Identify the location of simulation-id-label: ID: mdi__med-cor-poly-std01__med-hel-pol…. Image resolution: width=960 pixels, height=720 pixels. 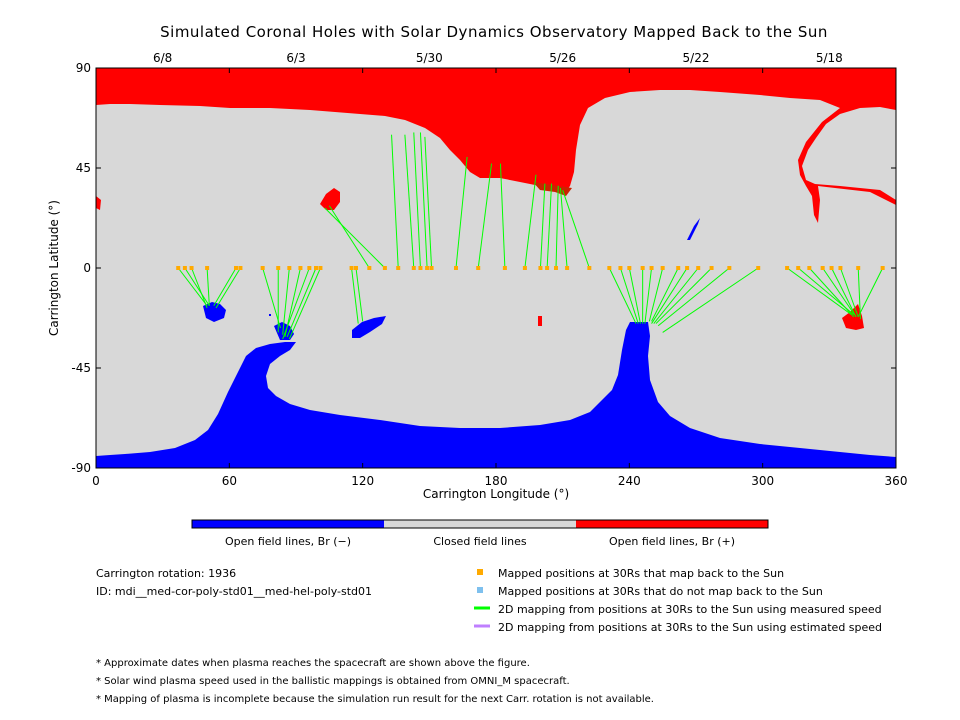
(234, 591).